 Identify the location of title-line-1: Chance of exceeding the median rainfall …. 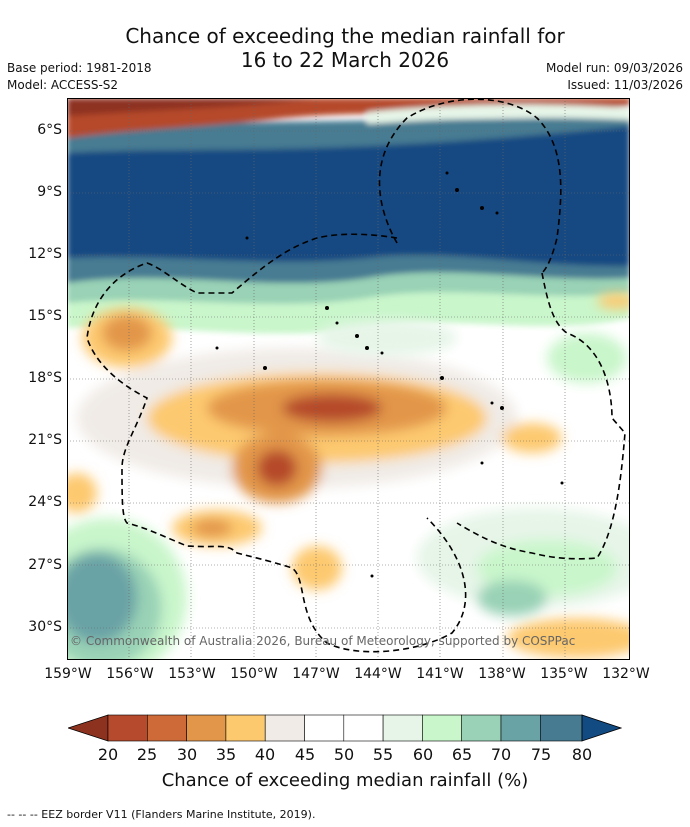
(345, 36).